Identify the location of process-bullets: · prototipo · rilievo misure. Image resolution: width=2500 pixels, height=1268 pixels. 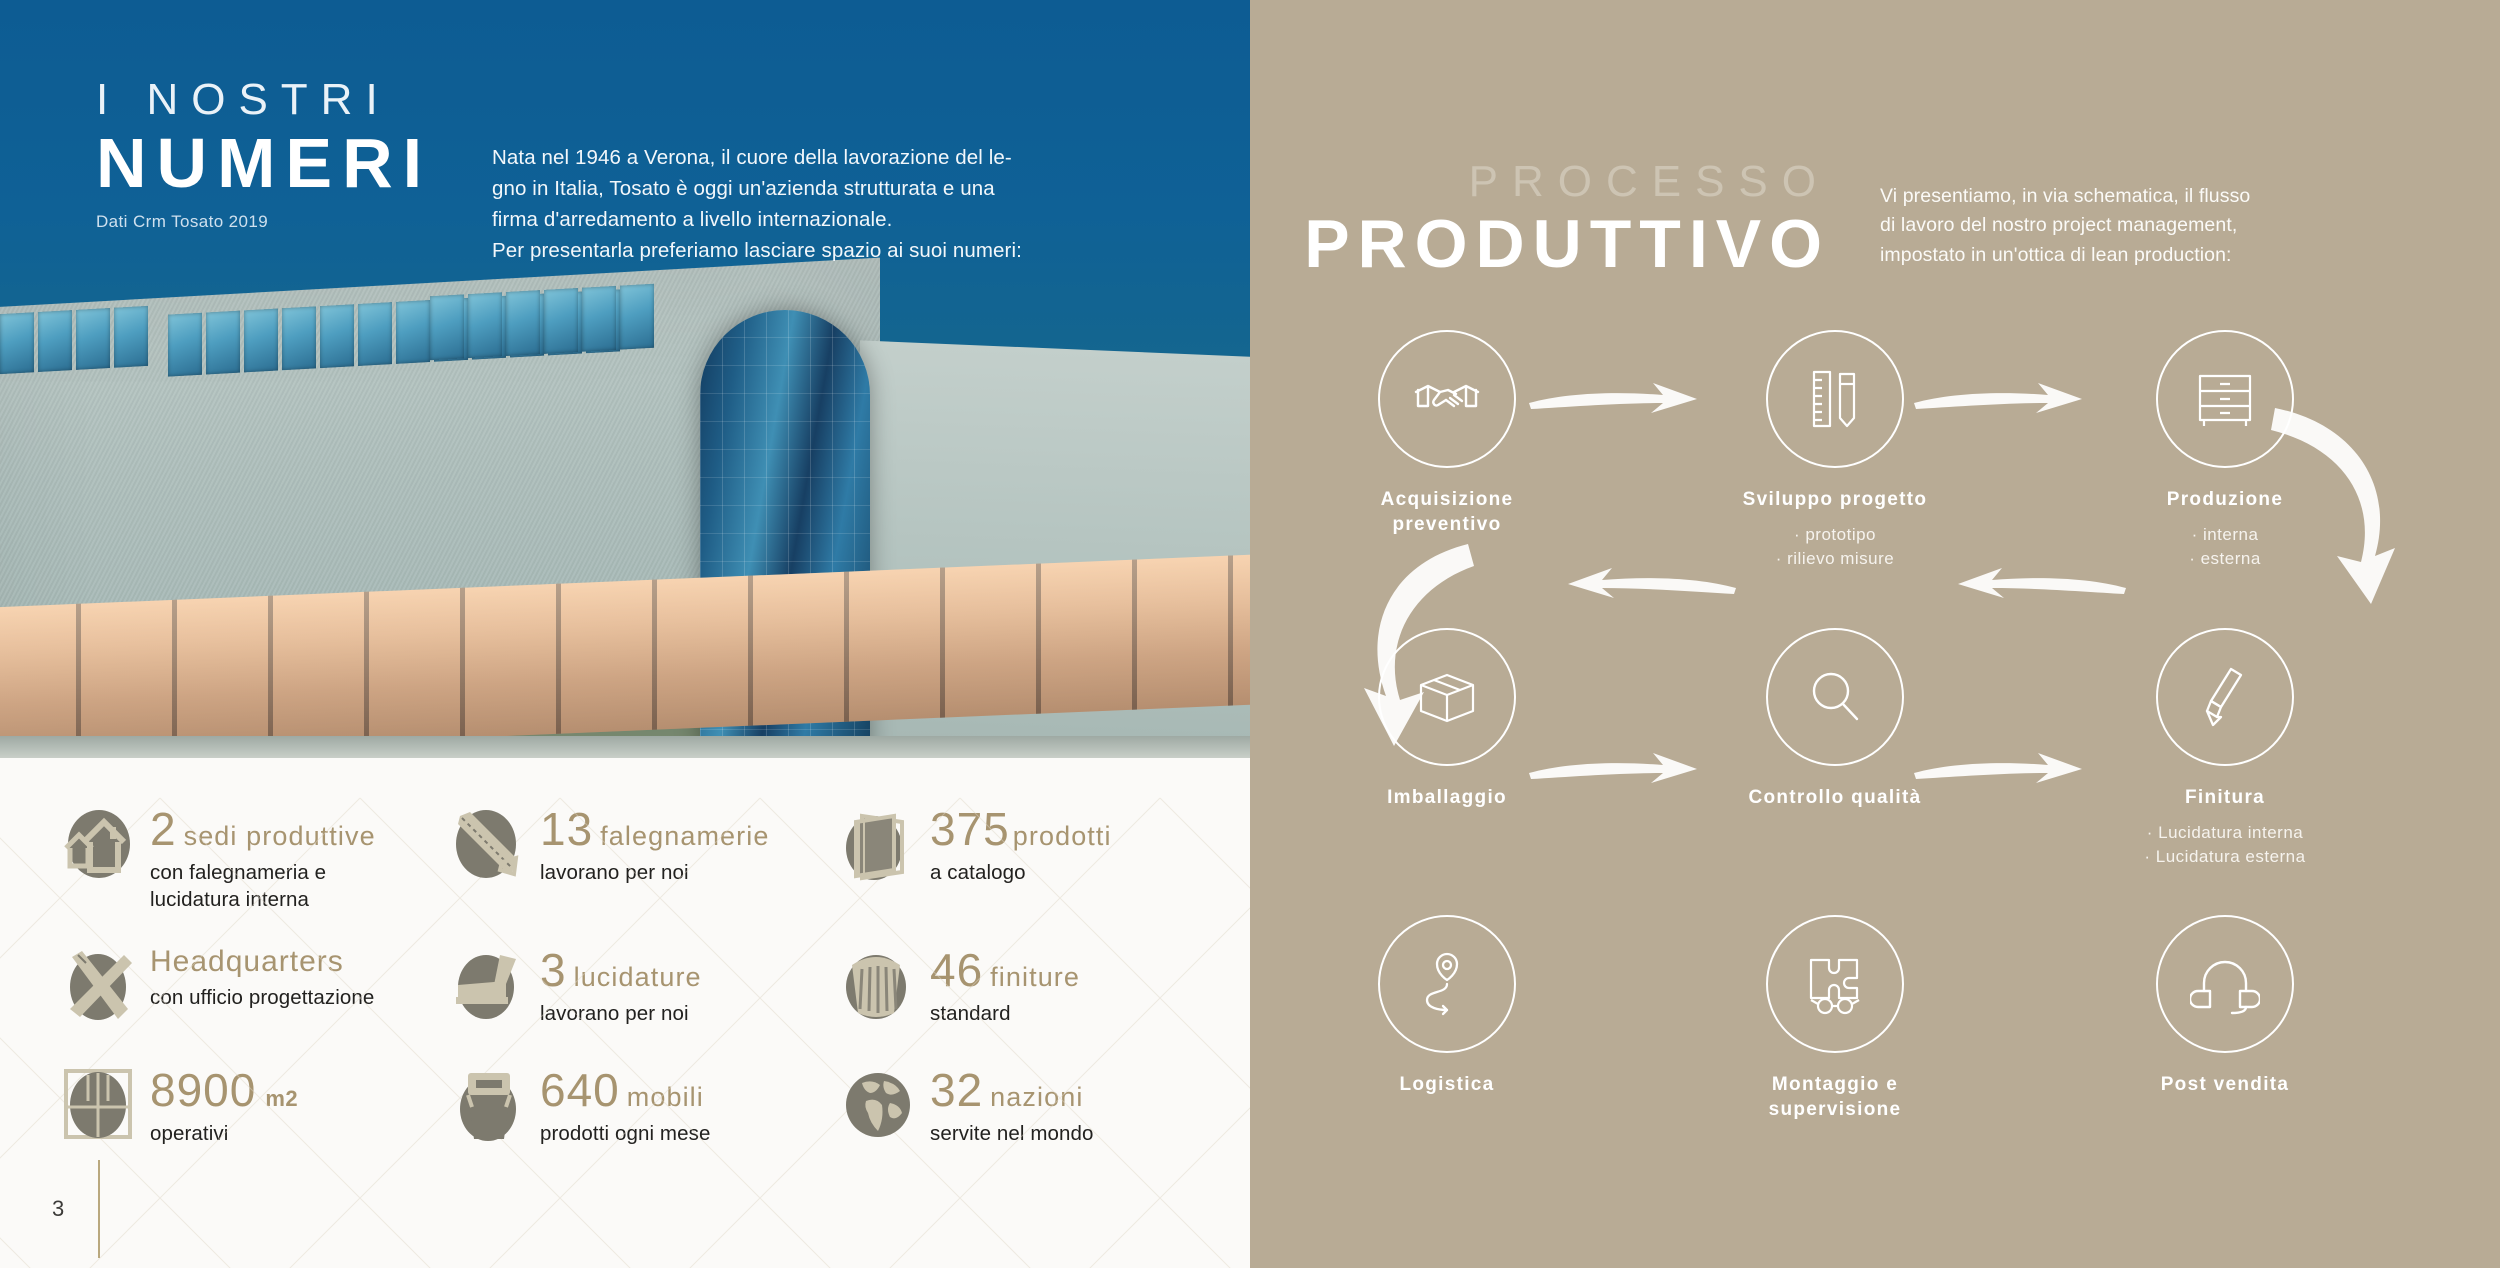
(1835, 547).